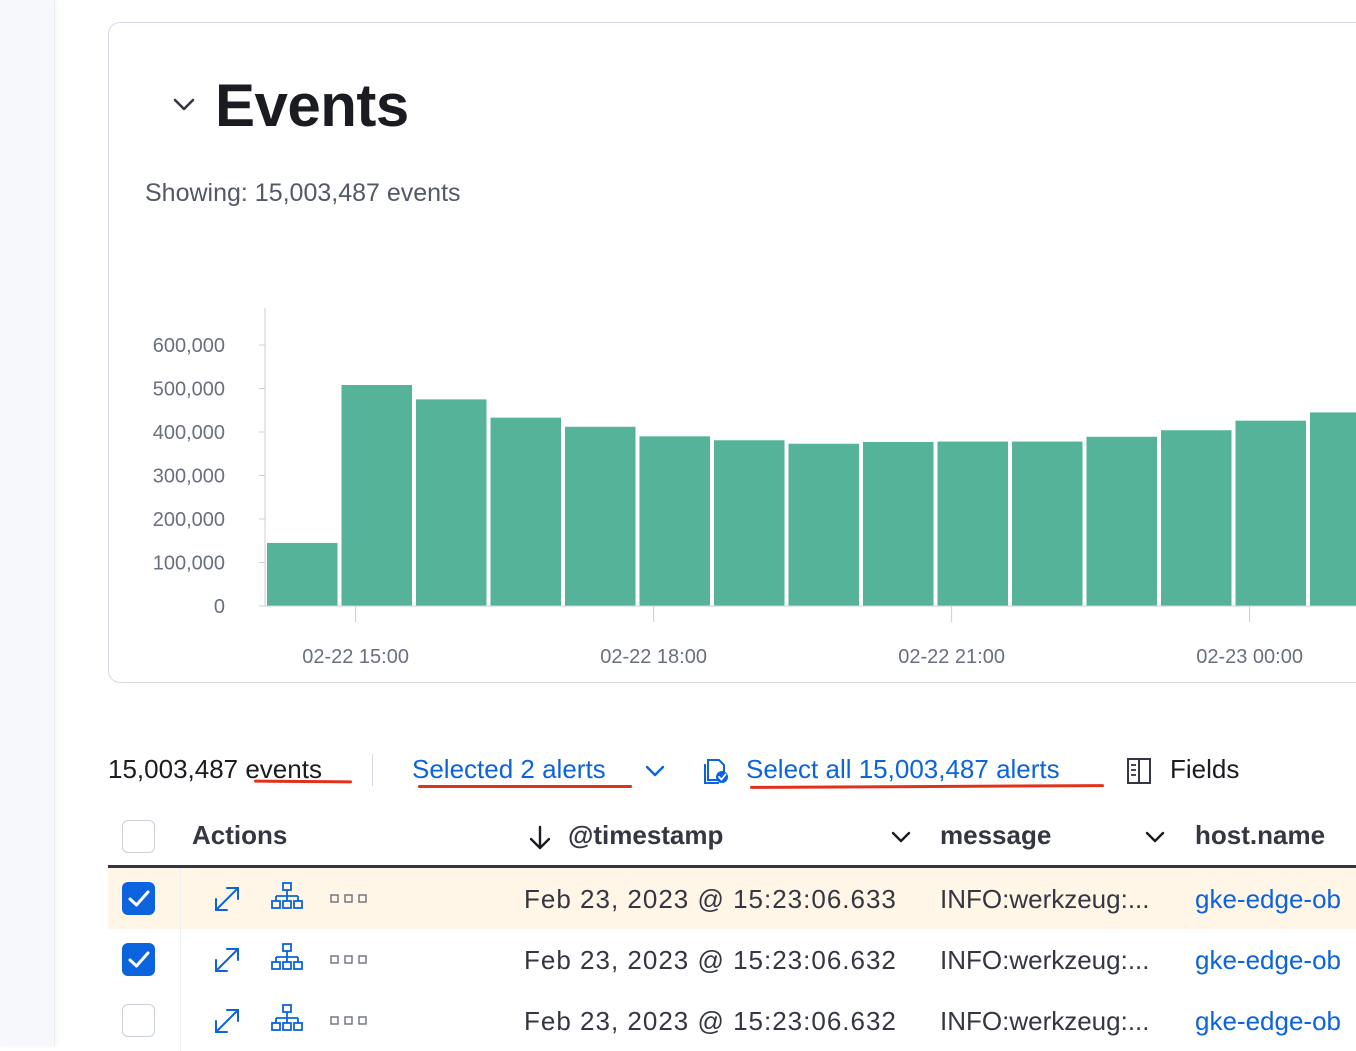 Image resolution: width=1356 pixels, height=1051 pixels. I want to click on fields-button: Fields, so click(1205, 769).